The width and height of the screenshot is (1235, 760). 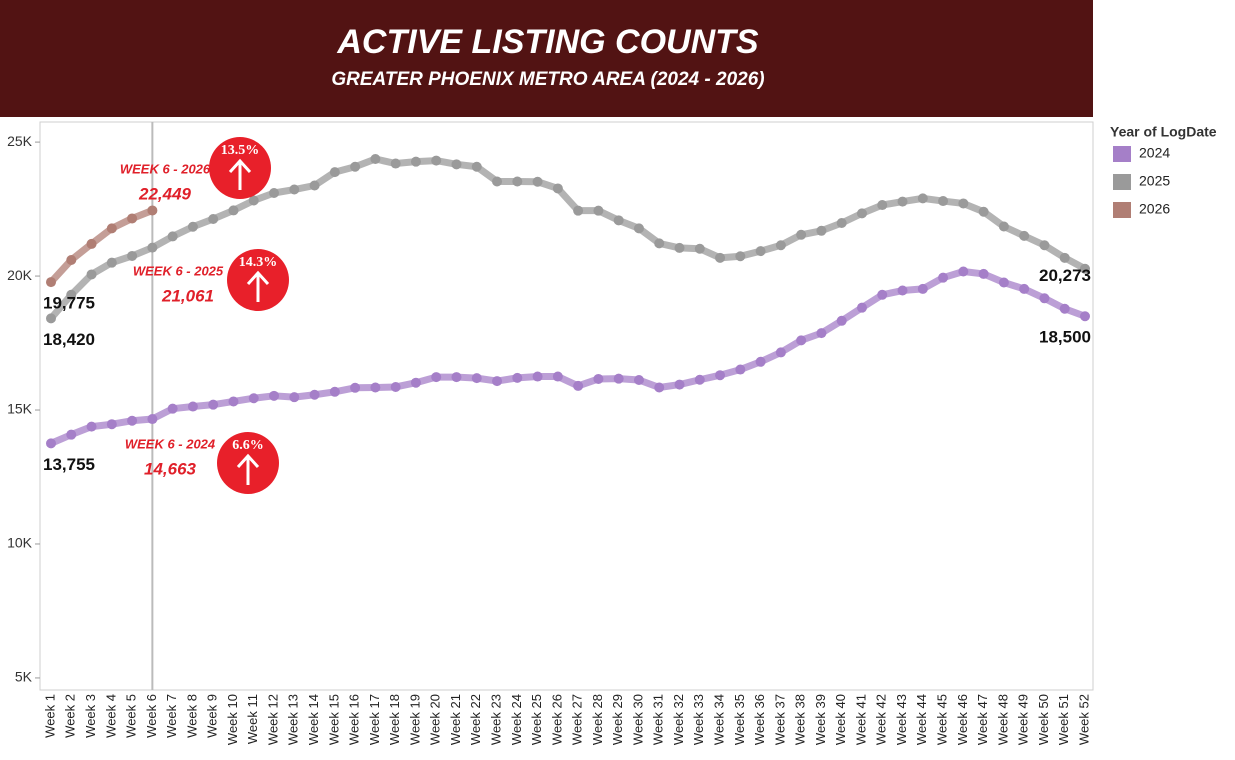 I want to click on x-tick-label: Week 23, so click(x=495, y=719).